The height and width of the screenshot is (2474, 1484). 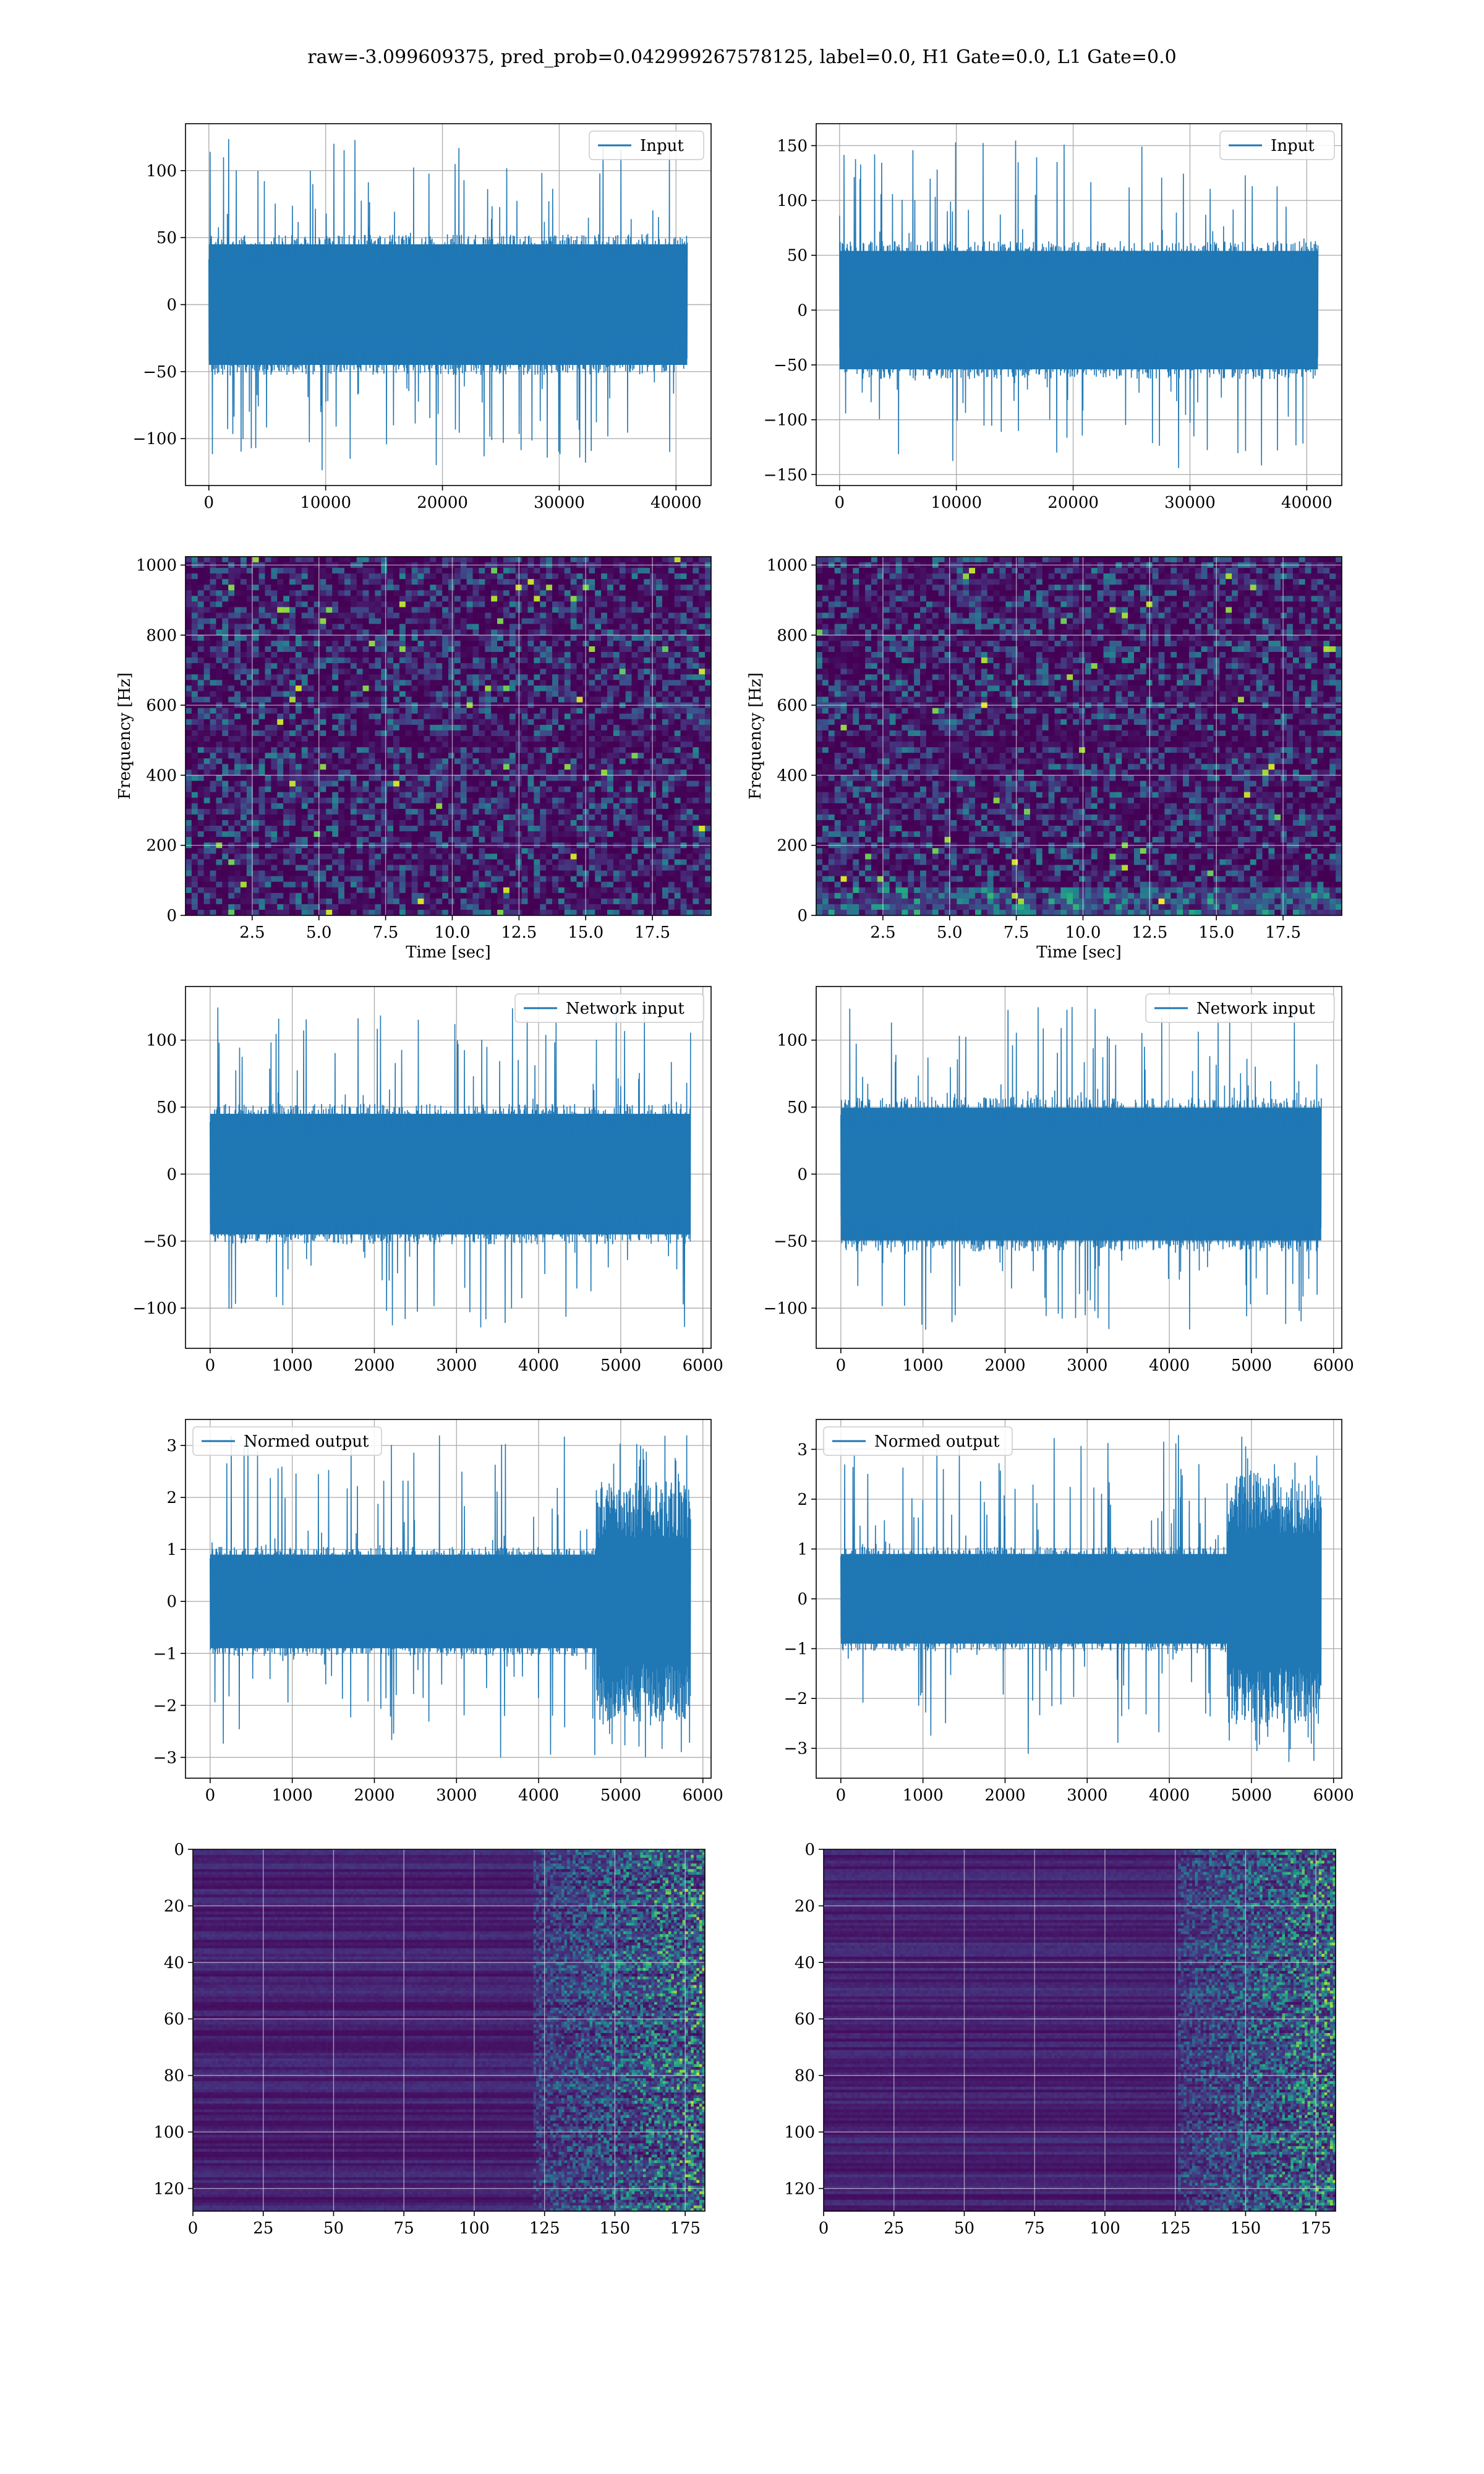 I want to click on legend: Input, so click(x=646, y=145).